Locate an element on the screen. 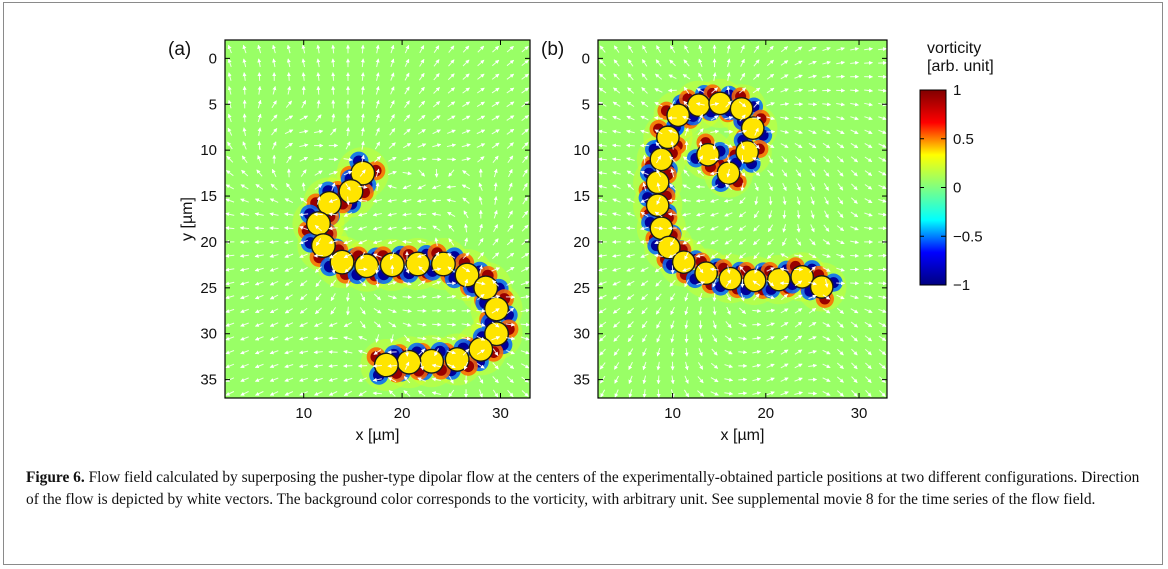 This screenshot has height=569, width=1168. colorbar-title-line2: [arb. unit] is located at coordinates (960, 66).